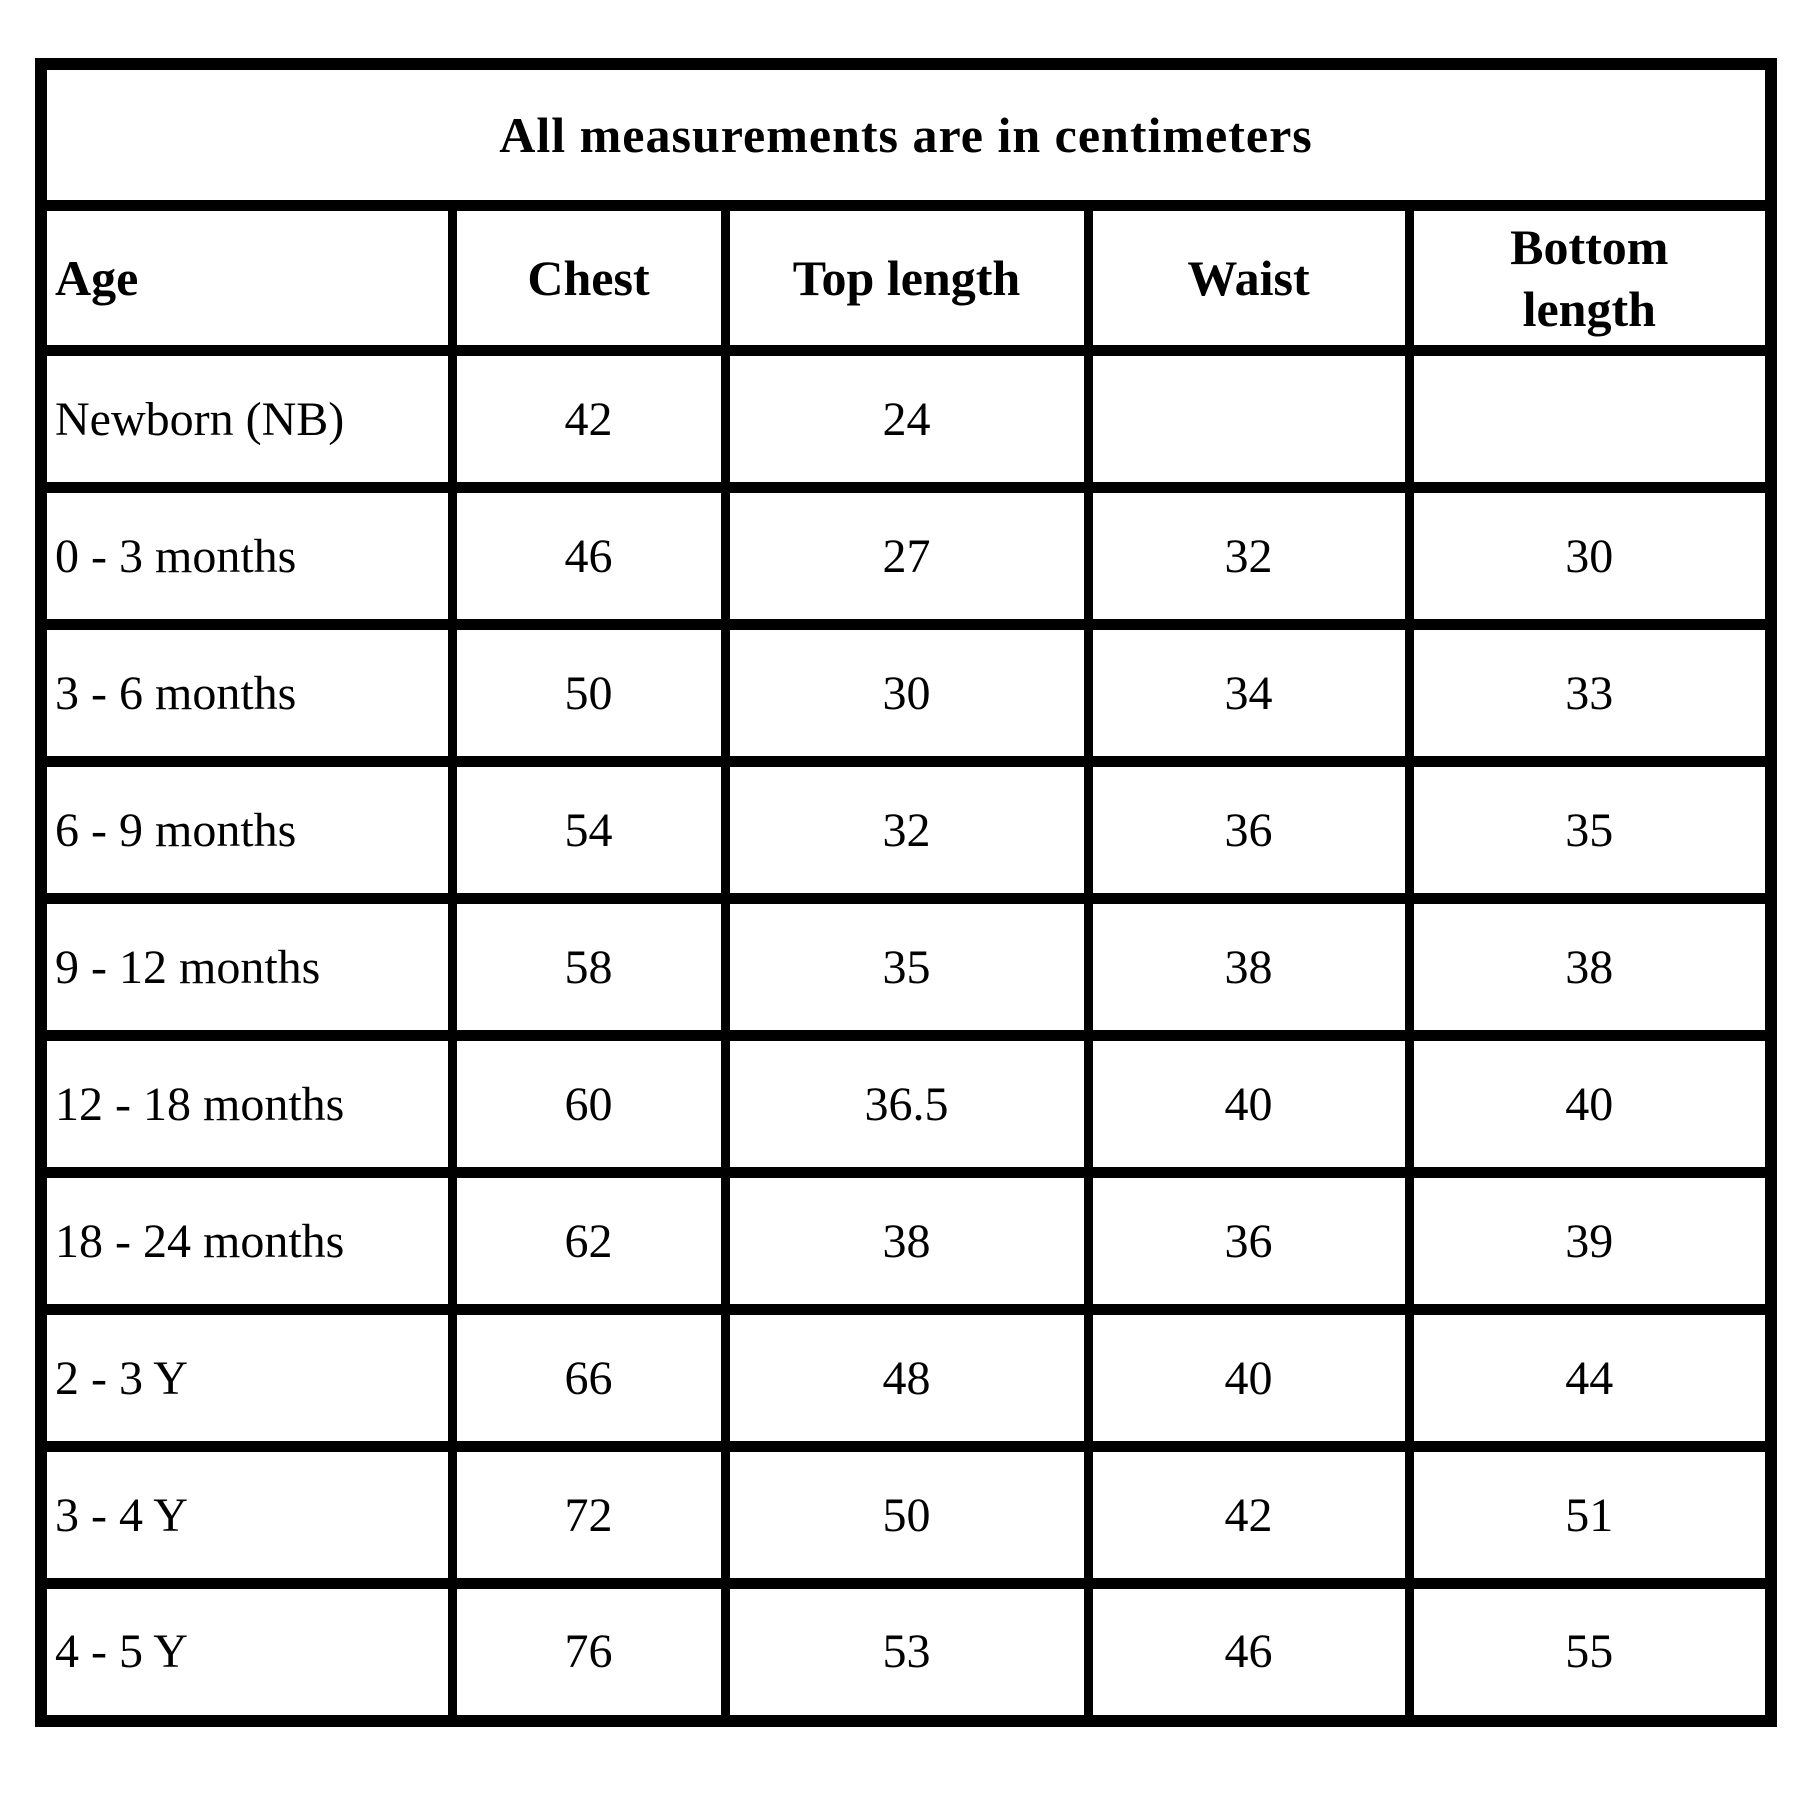  I want to click on cell-age: 12 - 18 months, so click(246, 1104).